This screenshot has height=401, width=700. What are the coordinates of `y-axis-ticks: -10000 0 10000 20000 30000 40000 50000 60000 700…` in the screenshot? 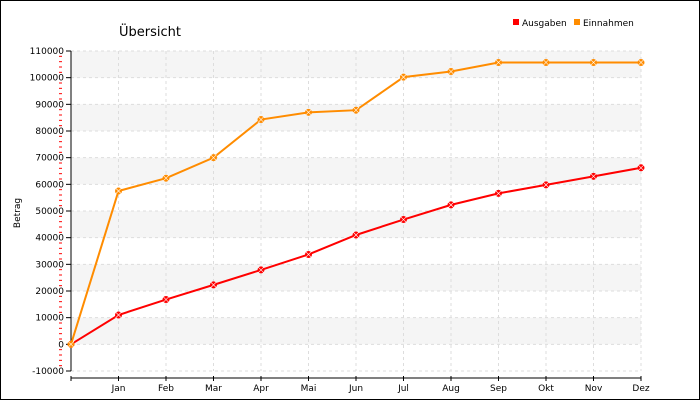 It's located at (50, 212).